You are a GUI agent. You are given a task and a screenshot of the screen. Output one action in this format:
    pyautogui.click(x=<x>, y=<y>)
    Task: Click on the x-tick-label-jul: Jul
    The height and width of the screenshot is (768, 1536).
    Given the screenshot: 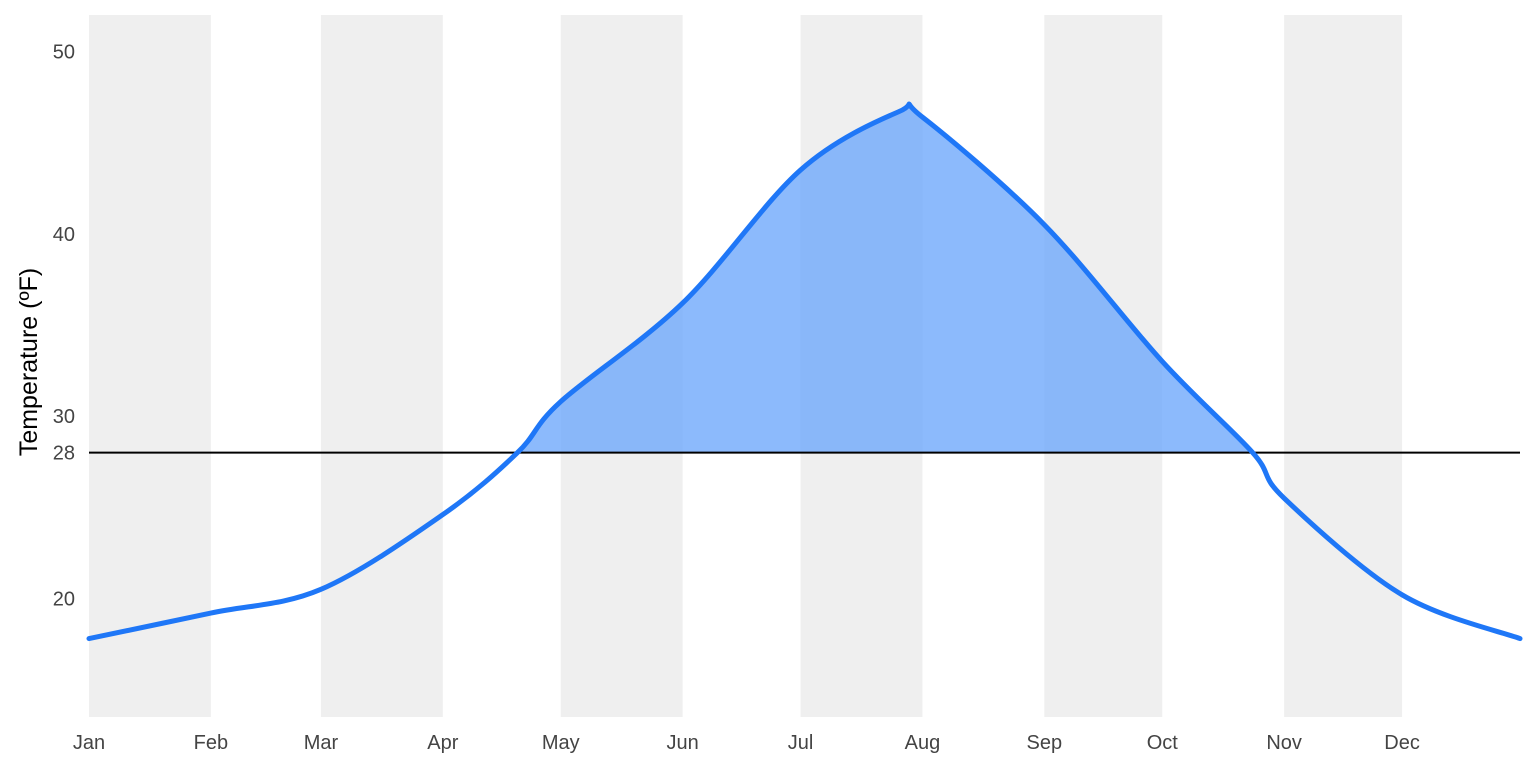 What is the action you would take?
    pyautogui.click(x=801, y=743)
    